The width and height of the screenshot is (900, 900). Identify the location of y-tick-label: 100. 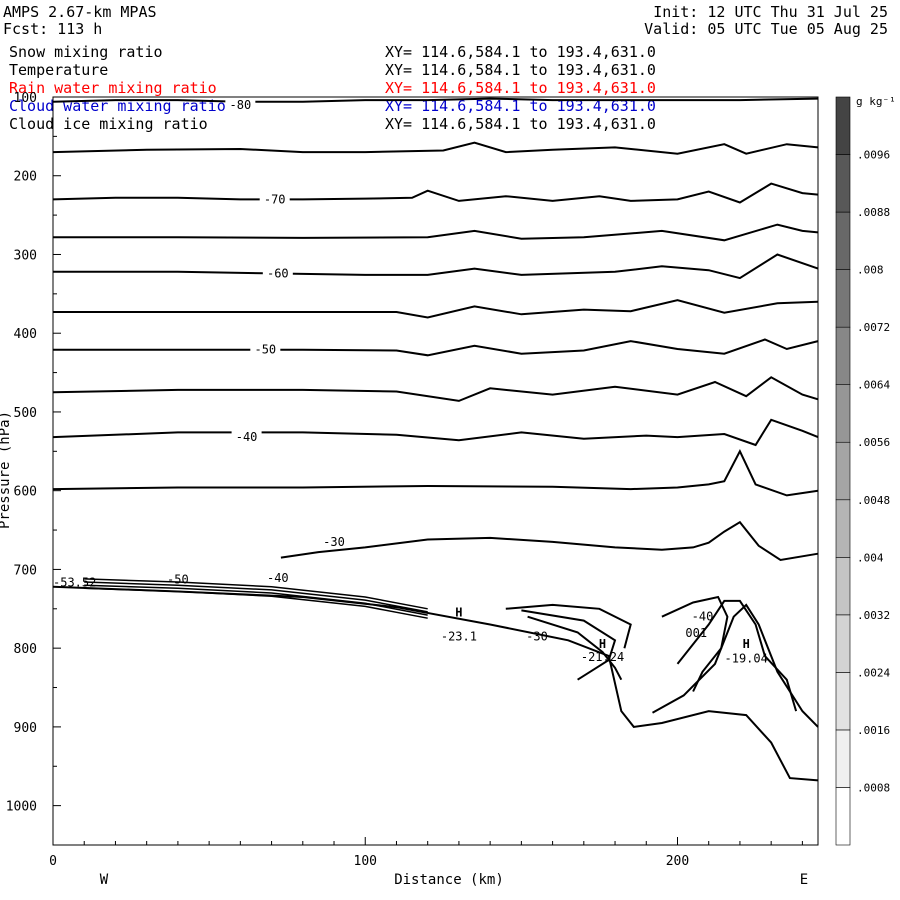
(25, 98).